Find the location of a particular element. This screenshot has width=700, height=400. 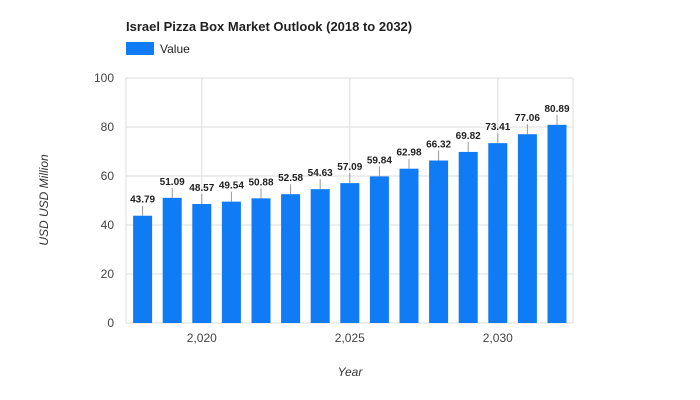

data-label-2028: 66.32 is located at coordinates (438, 145).